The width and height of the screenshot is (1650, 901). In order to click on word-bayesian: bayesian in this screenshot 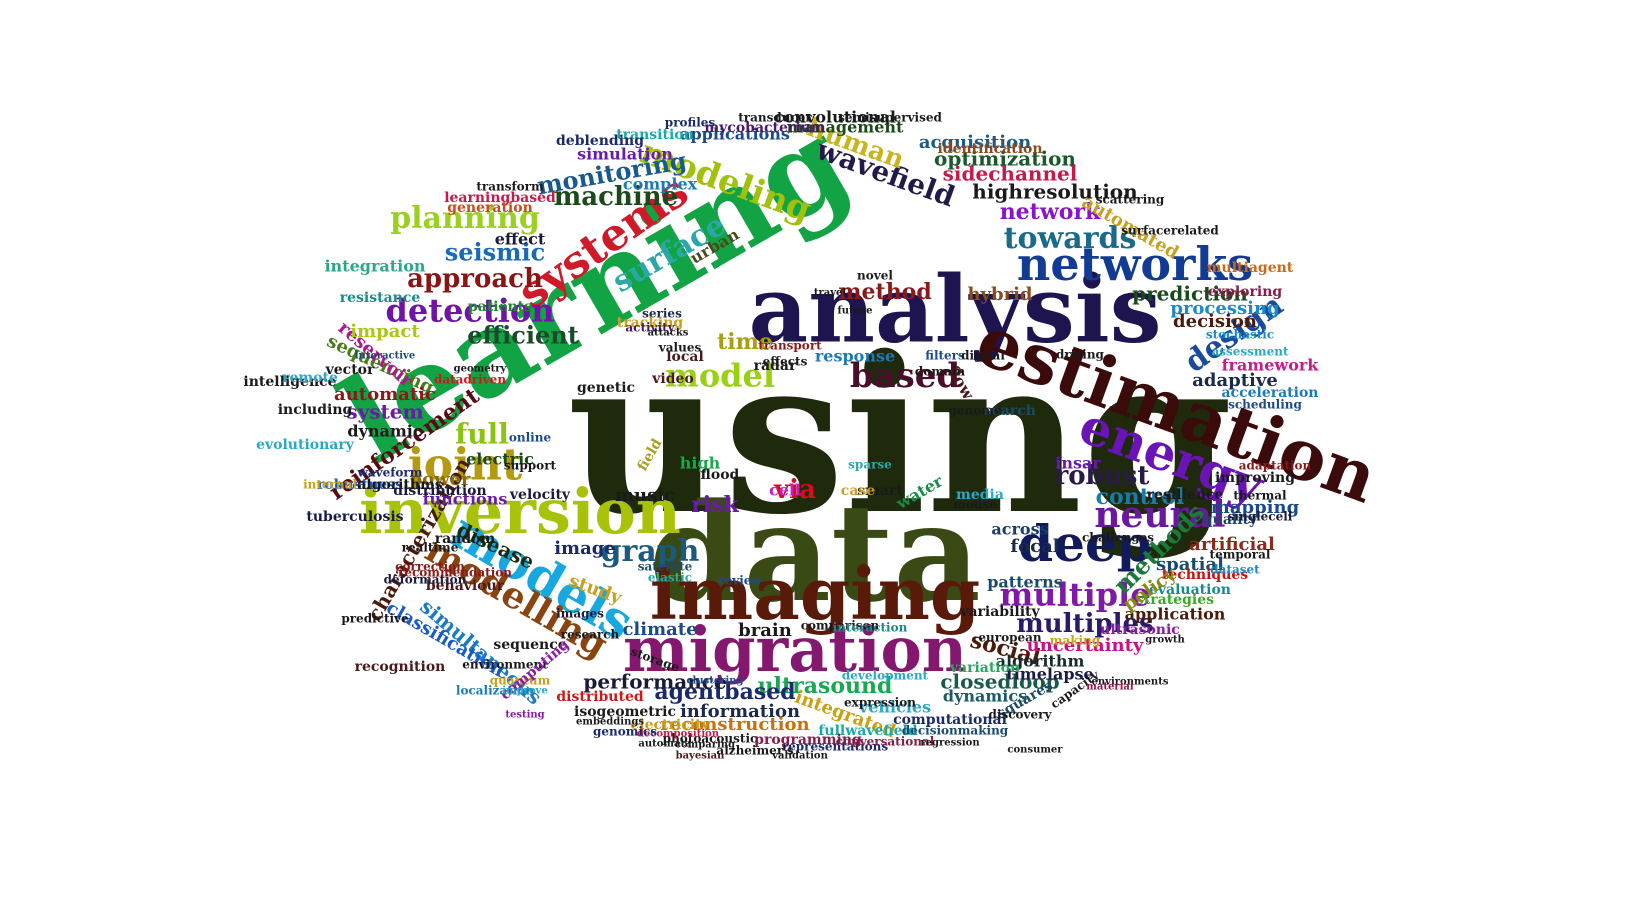, I will do `click(701, 756)`.